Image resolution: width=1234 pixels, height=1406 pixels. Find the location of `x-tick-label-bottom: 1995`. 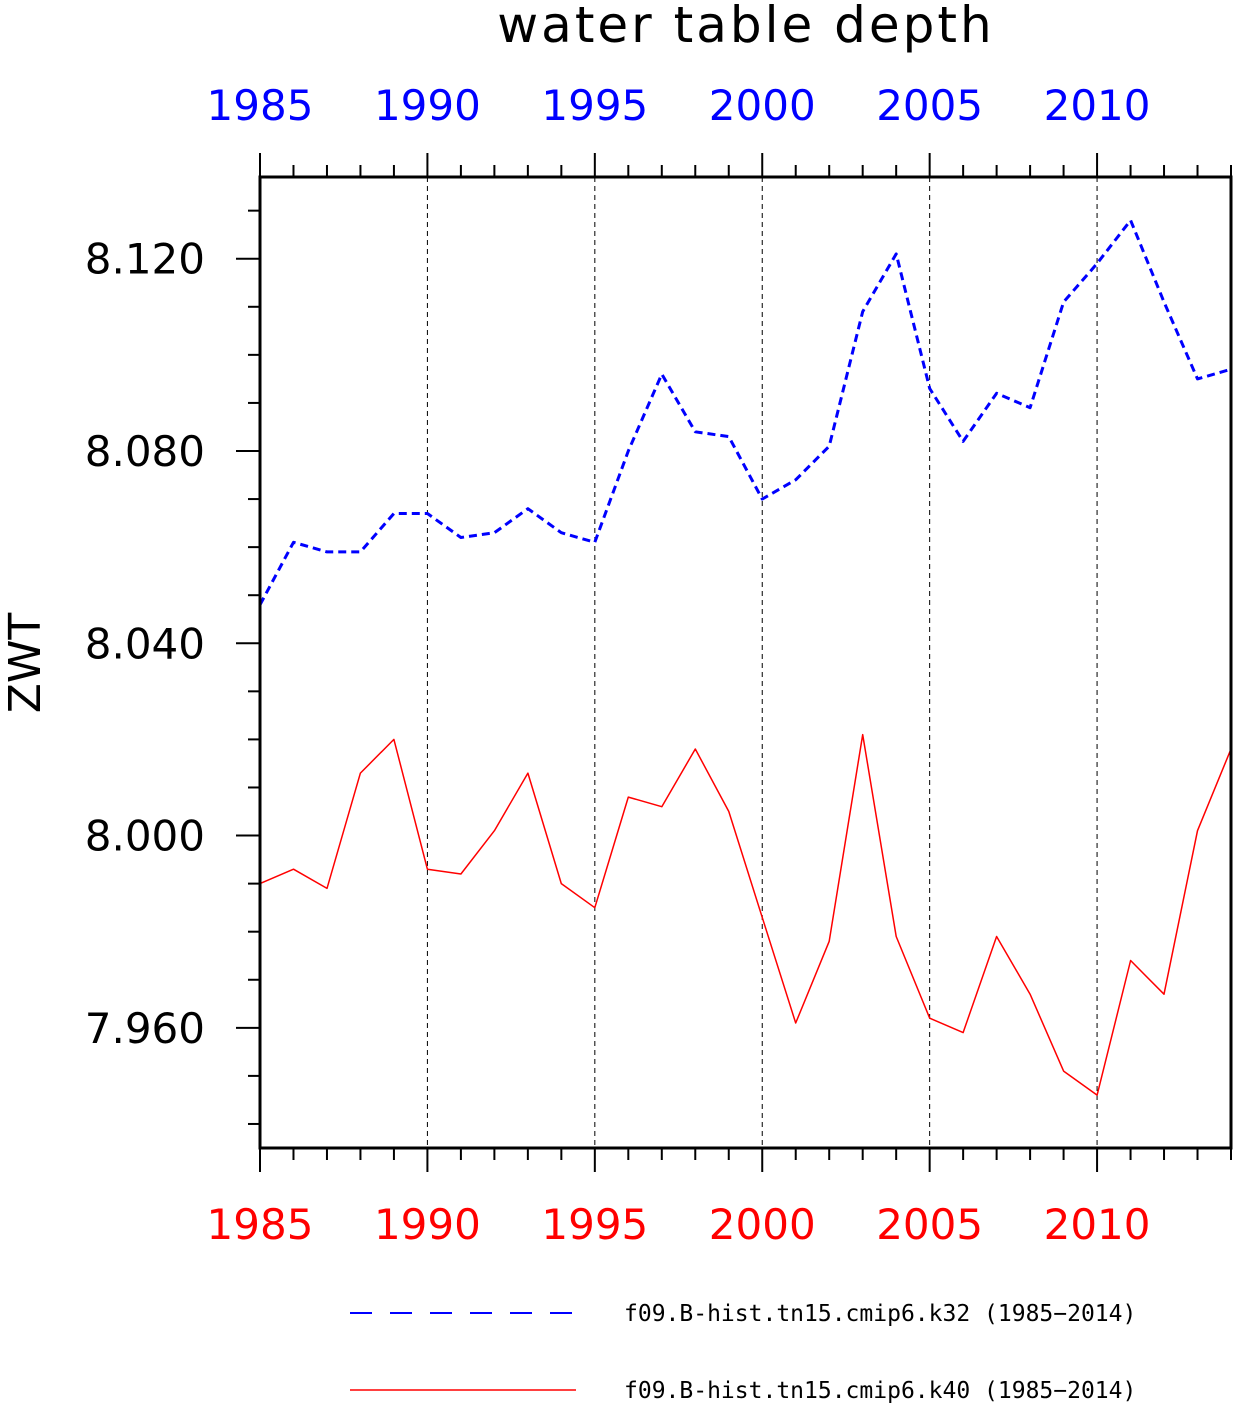

x-tick-label-bottom: 1995 is located at coordinates (594, 1224).